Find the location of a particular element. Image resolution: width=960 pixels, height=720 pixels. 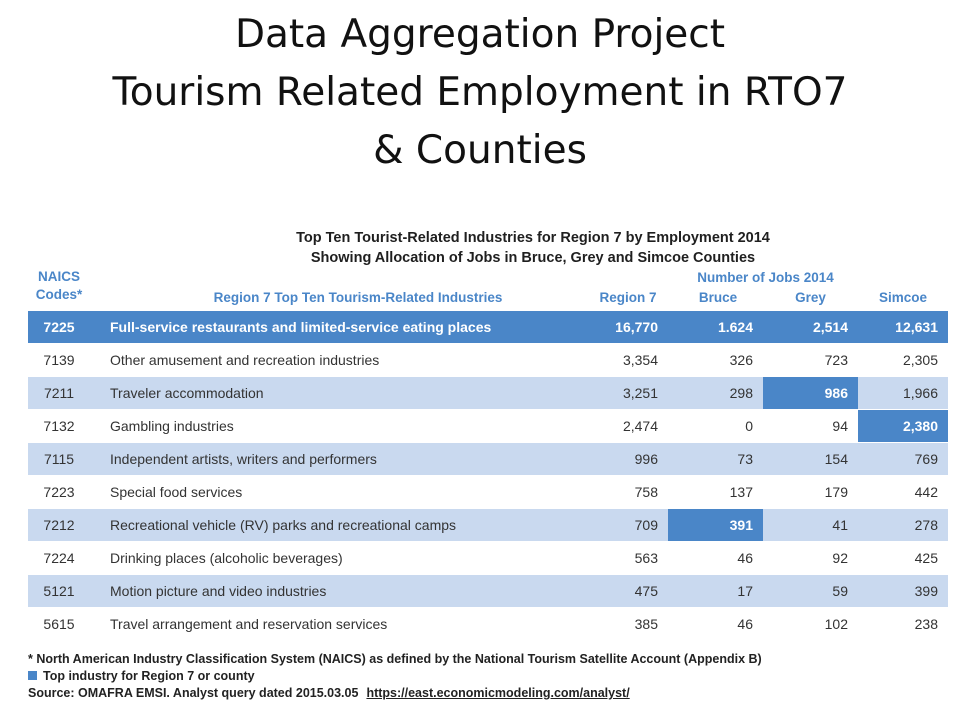

cell-region7: 996 is located at coordinates (646, 459).